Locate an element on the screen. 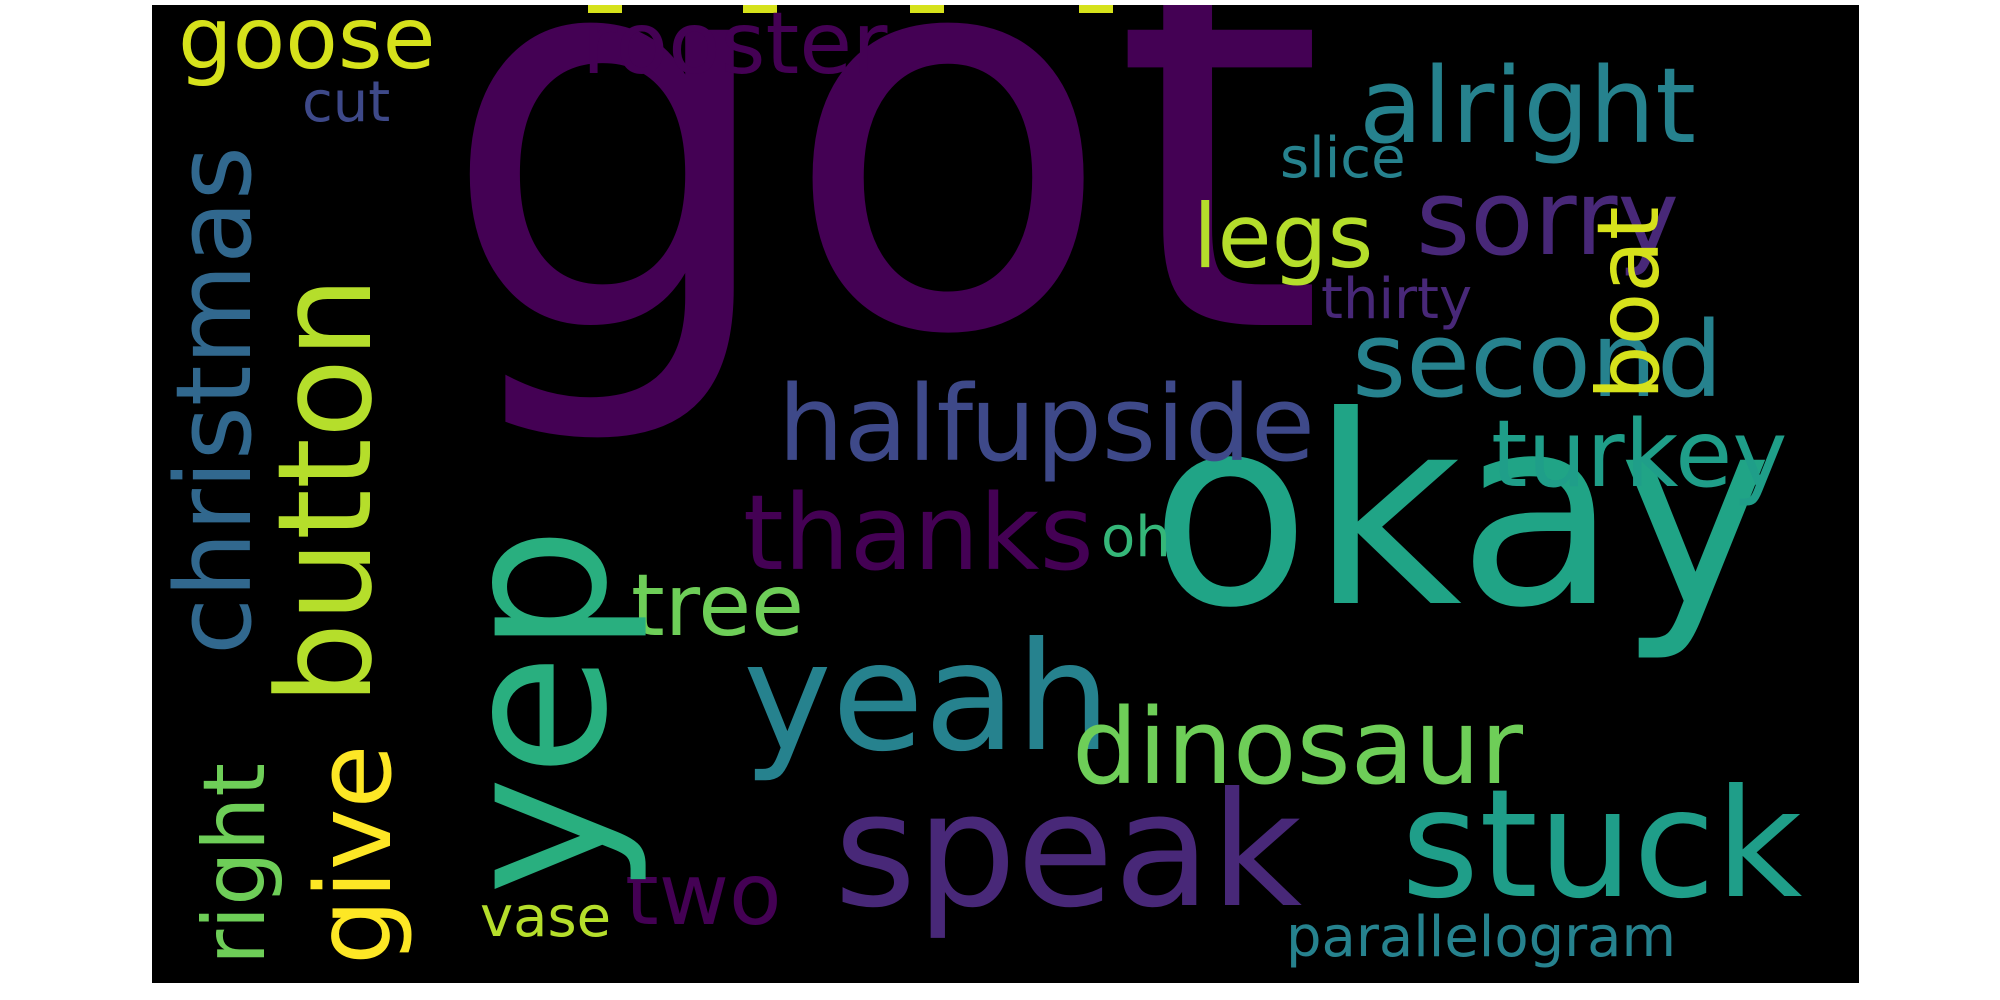 The width and height of the screenshot is (2000, 1000). word-christmas: christmas is located at coordinates (214, 400).